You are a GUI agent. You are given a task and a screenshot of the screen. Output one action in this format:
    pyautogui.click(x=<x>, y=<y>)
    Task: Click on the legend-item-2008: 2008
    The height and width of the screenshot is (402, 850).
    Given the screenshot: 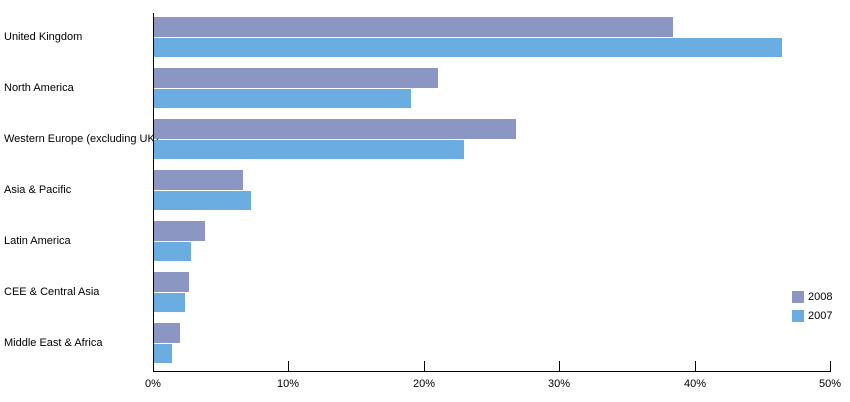 What is the action you would take?
    pyautogui.click(x=812, y=297)
    